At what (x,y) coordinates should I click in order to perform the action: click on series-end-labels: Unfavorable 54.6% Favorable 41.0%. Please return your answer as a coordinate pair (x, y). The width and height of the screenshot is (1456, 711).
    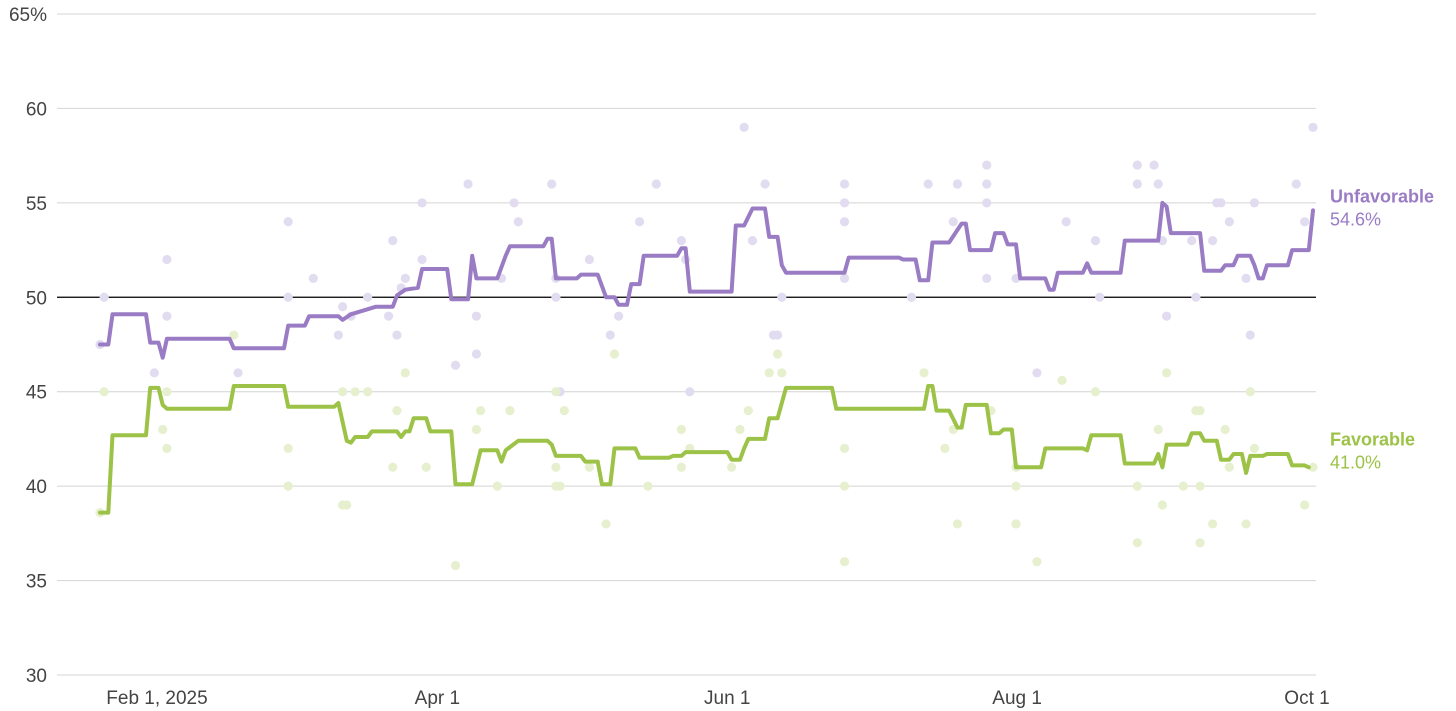
    Looking at the image, I should click on (1382, 329).